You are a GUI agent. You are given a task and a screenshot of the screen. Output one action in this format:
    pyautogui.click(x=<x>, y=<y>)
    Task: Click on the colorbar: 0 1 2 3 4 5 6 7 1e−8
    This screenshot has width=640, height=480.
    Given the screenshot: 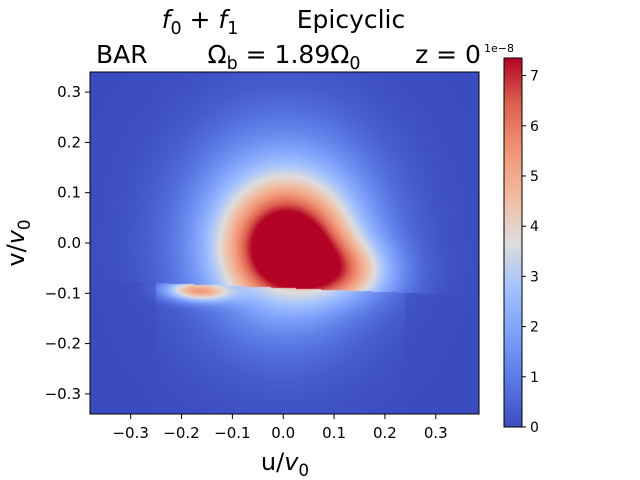 What is the action you would take?
    pyautogui.click(x=511, y=239)
    